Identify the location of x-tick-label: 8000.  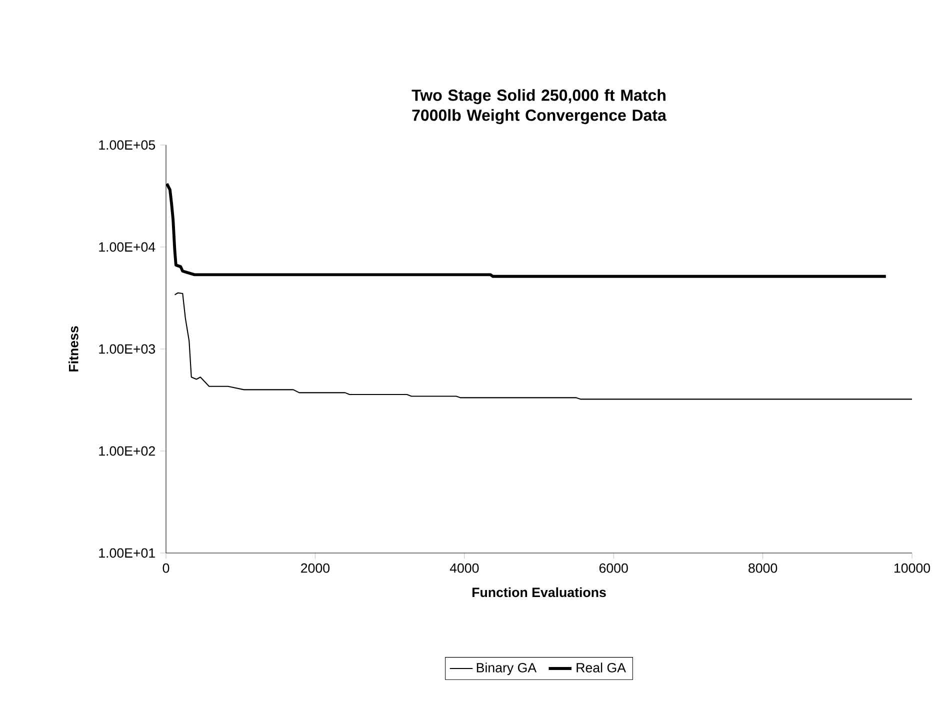
(763, 568).